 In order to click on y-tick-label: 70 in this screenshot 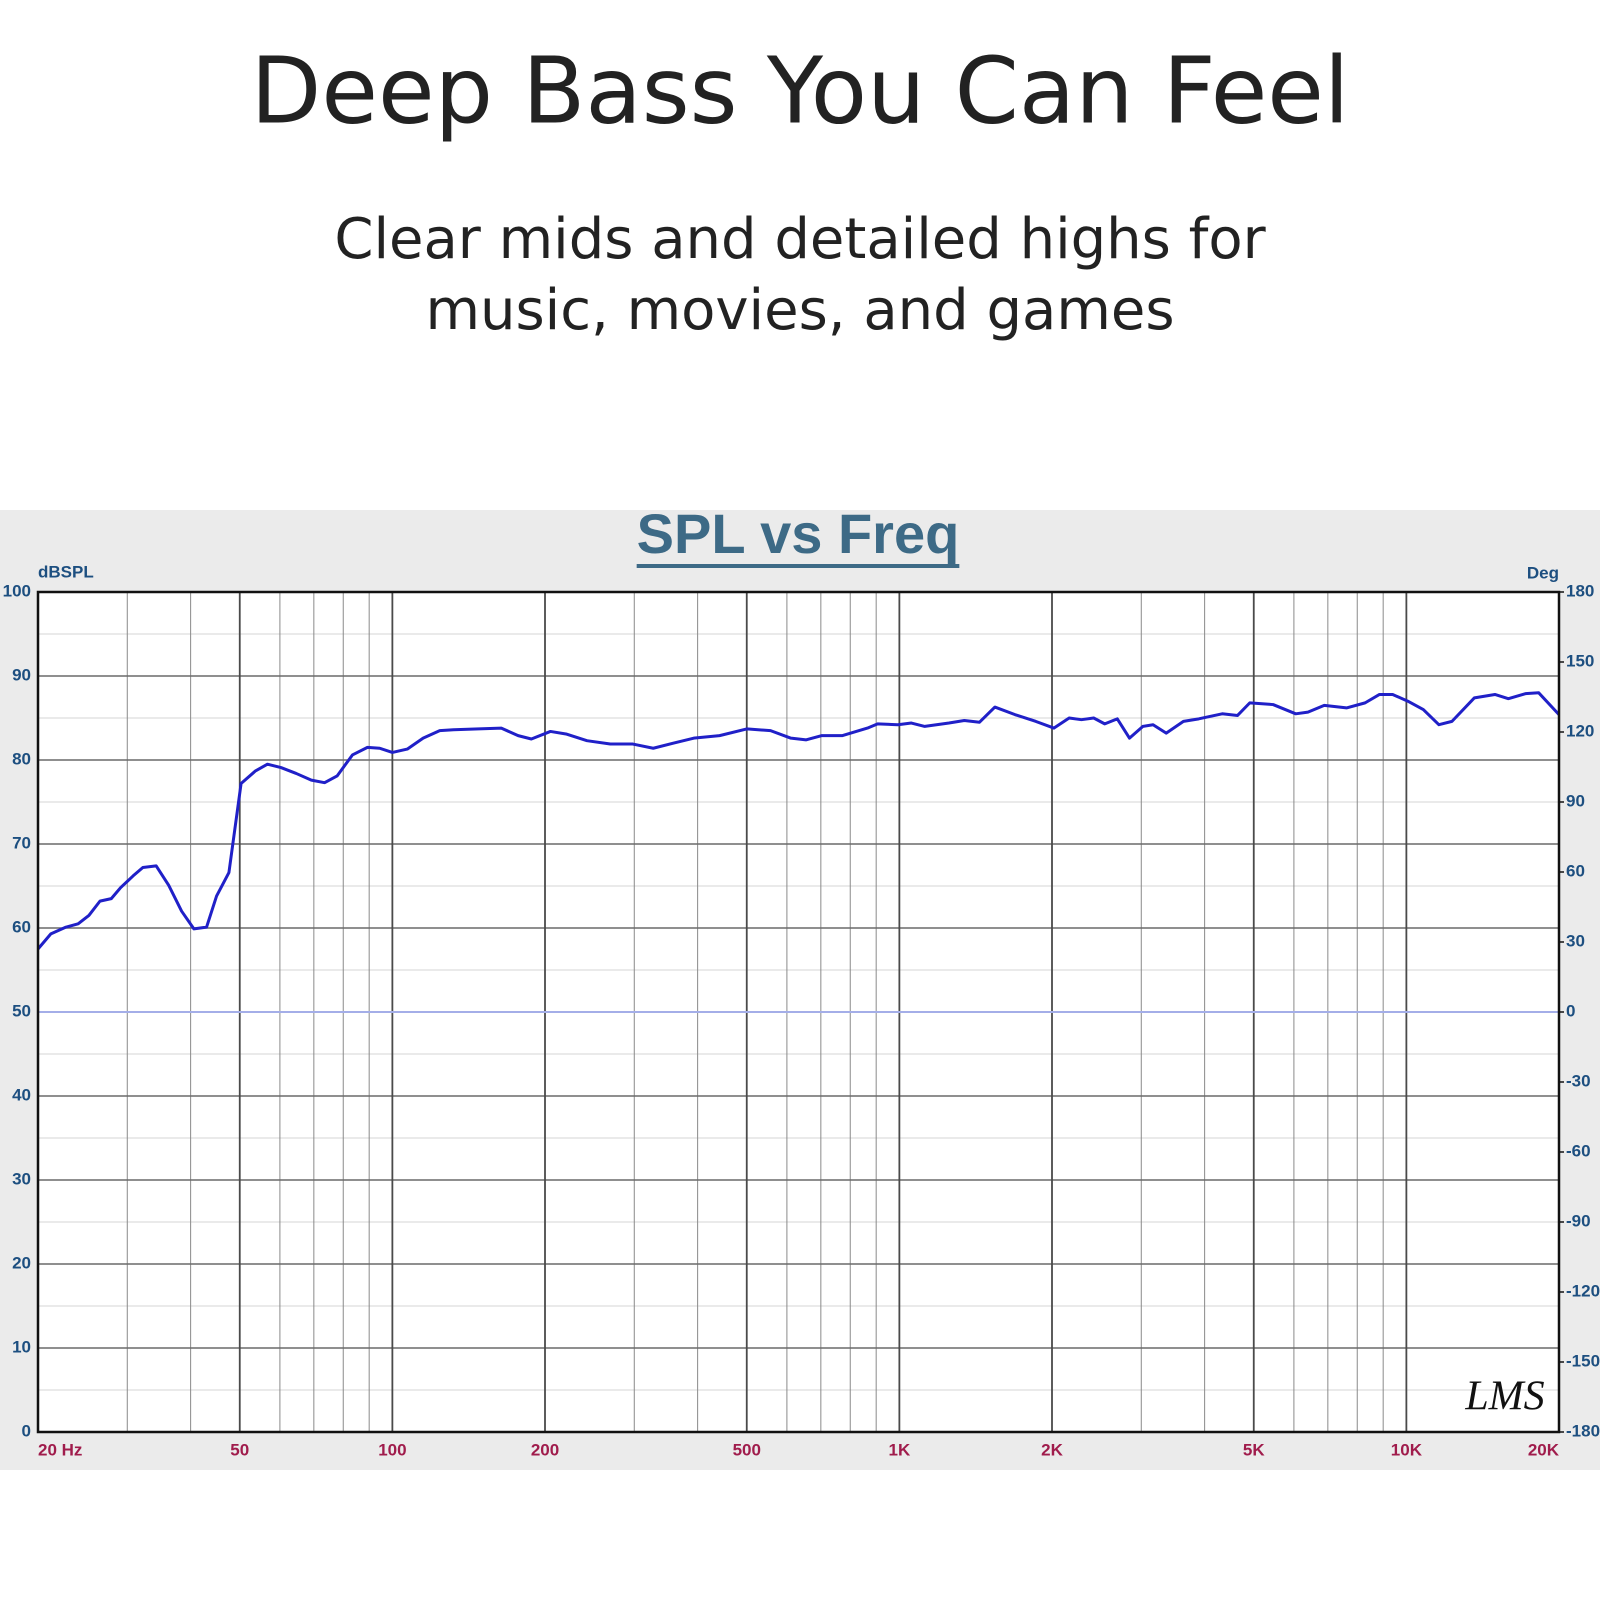, I will do `click(21, 842)`.